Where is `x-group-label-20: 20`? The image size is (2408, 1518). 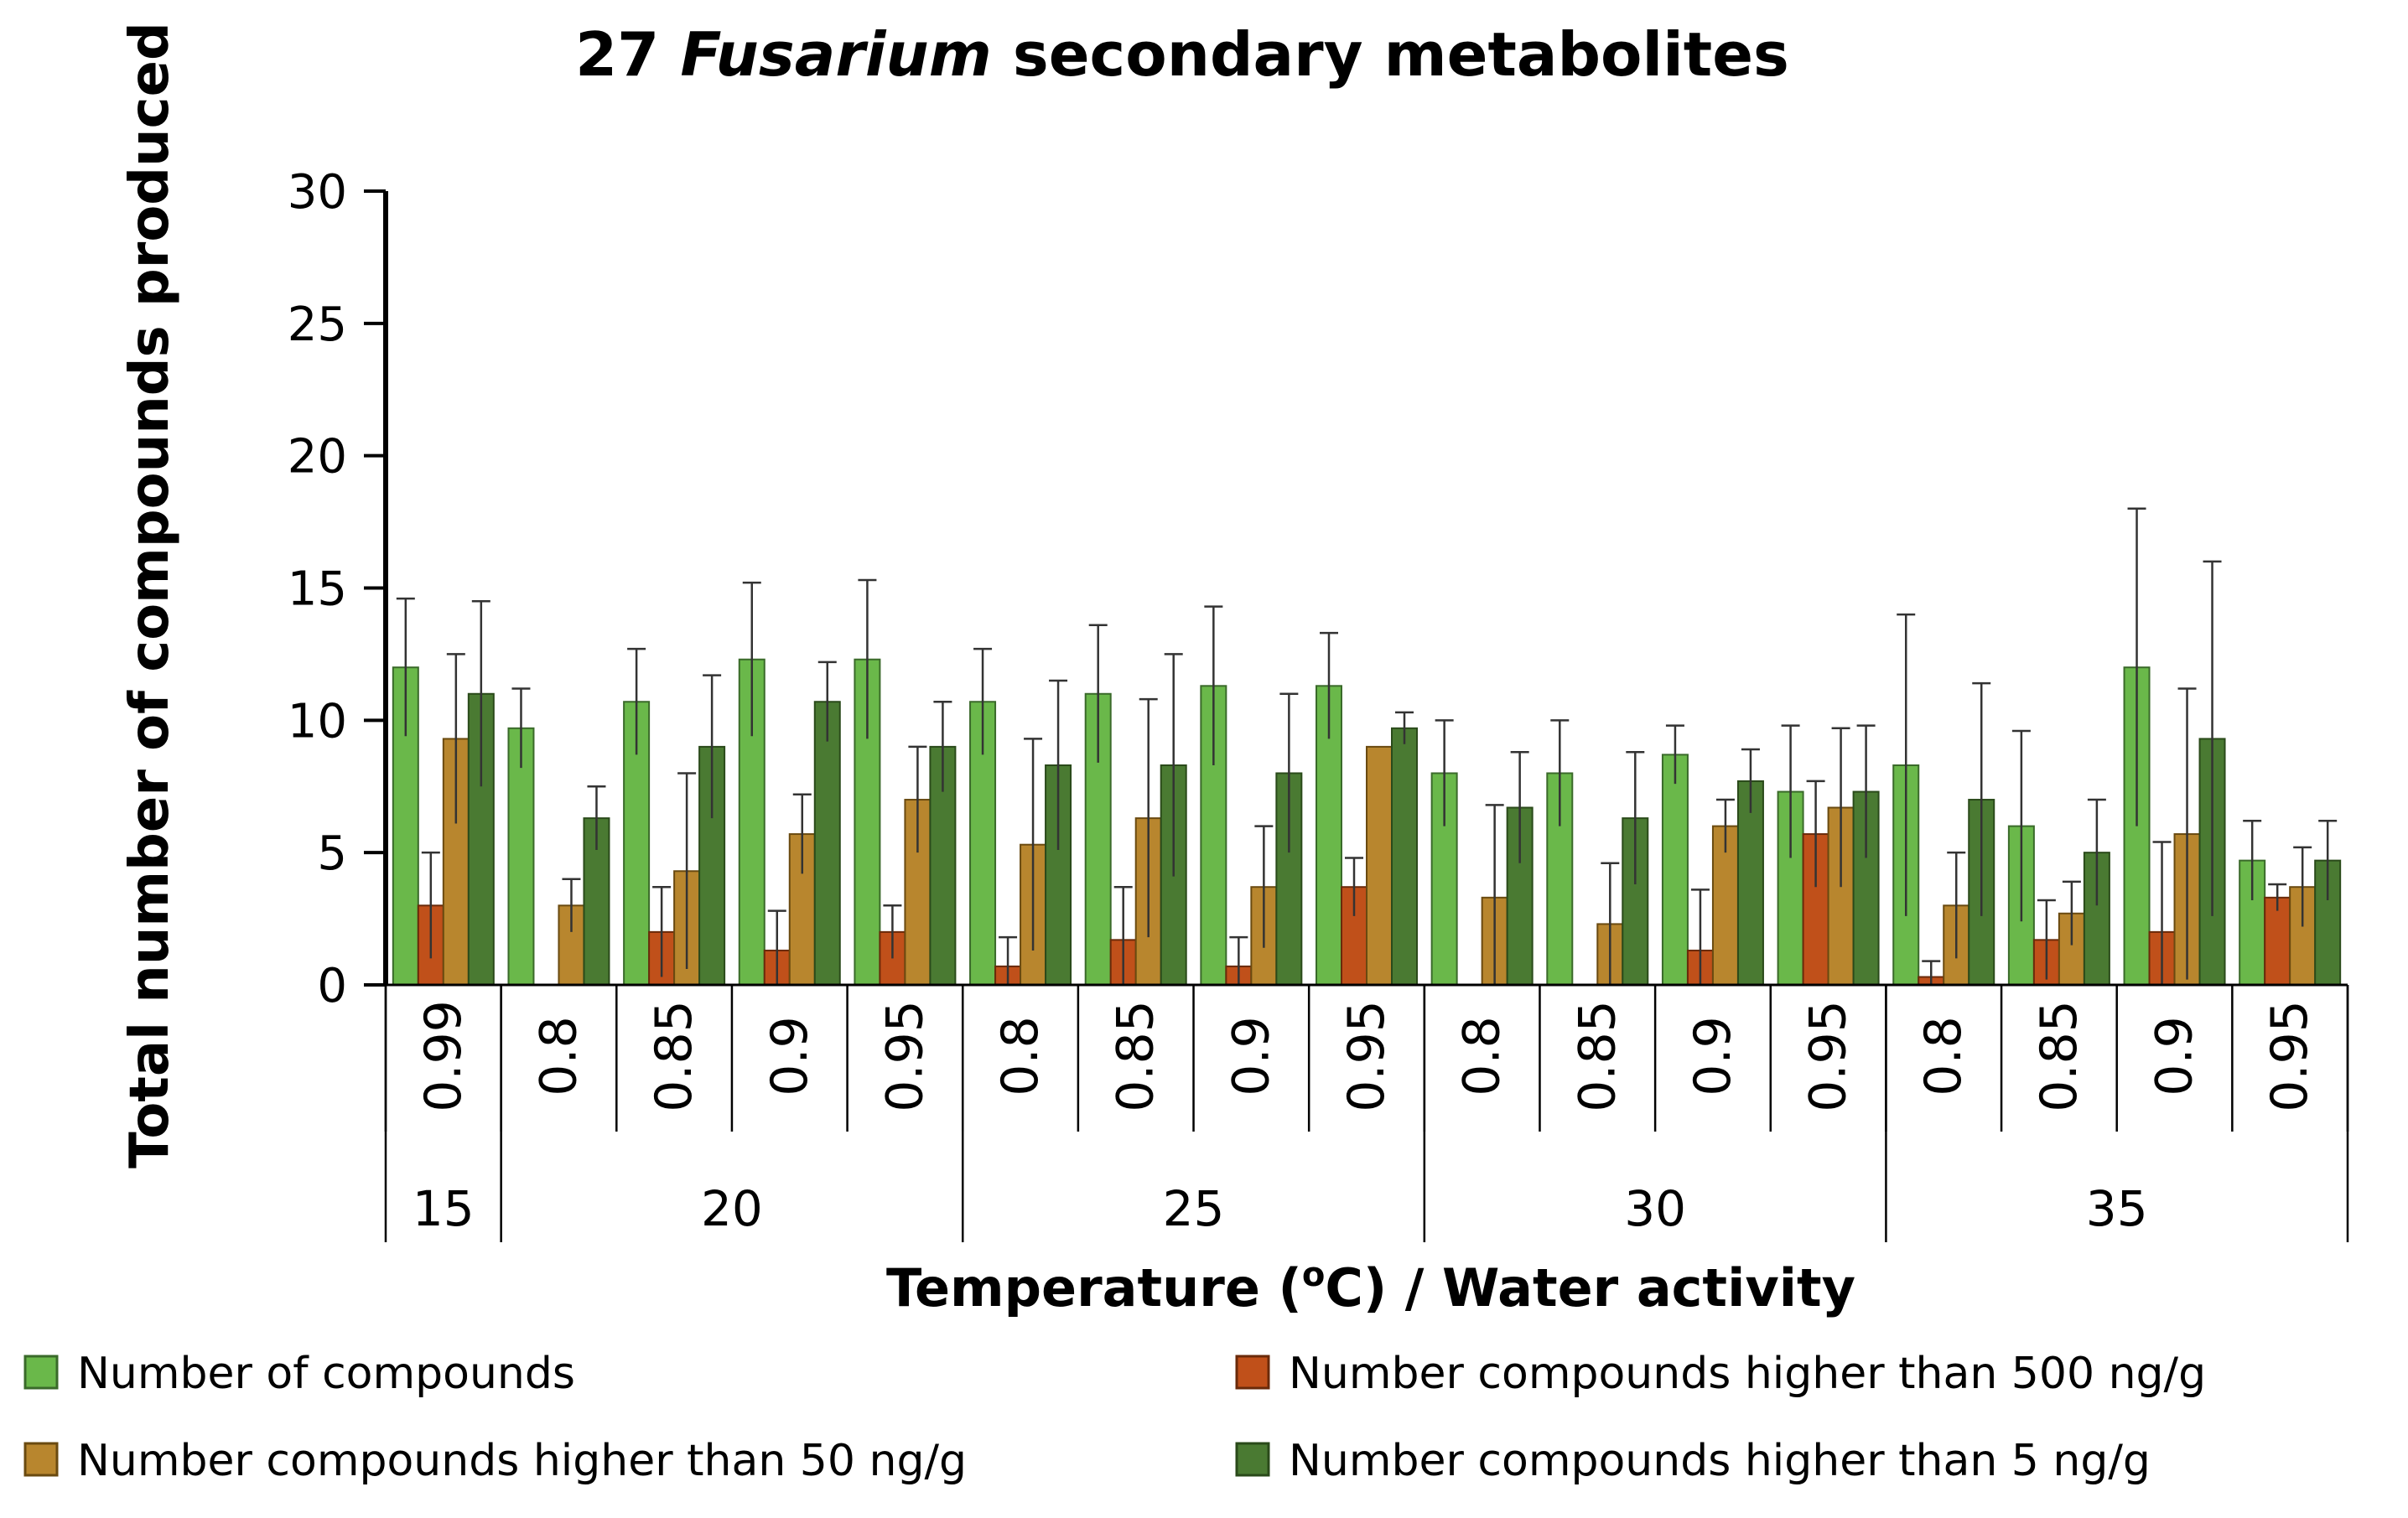
x-group-label-20: 20 is located at coordinates (732, 1209).